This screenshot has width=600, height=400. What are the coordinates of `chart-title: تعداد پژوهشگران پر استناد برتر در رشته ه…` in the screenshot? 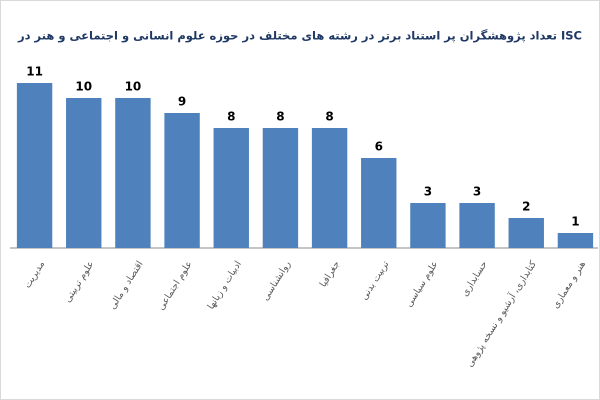 It's located at (299, 36).